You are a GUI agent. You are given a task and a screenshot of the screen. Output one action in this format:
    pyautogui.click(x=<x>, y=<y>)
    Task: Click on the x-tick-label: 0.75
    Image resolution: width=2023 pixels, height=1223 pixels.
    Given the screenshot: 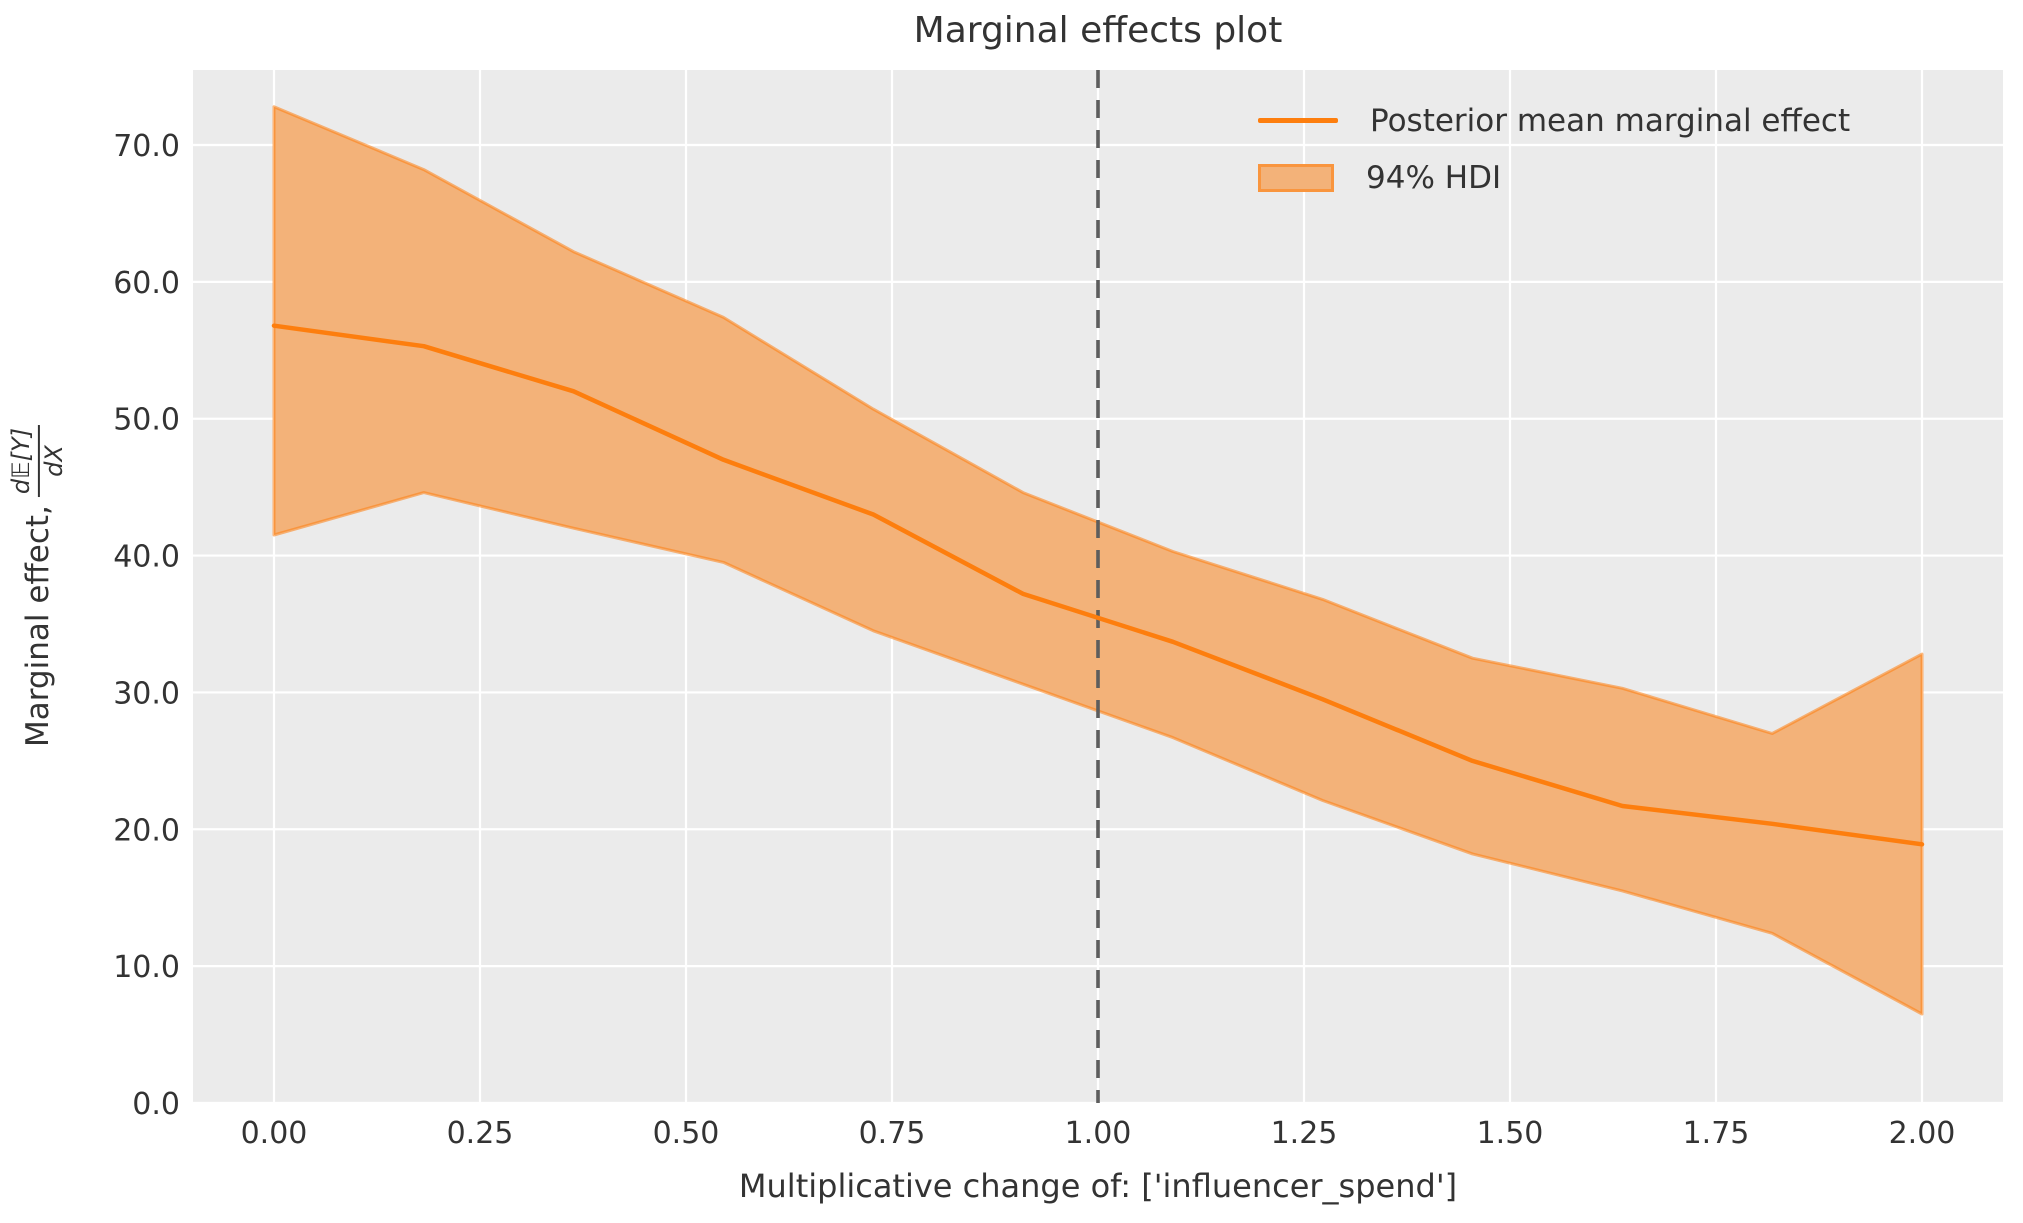 What is the action you would take?
    pyautogui.click(x=892, y=1133)
    